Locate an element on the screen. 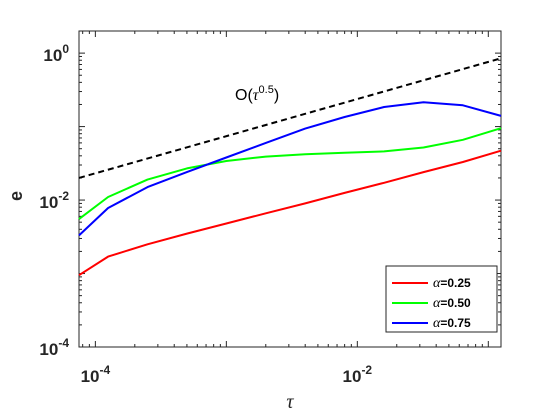 This screenshot has width=549, height=414. legend-box is located at coordinates (441, 299).